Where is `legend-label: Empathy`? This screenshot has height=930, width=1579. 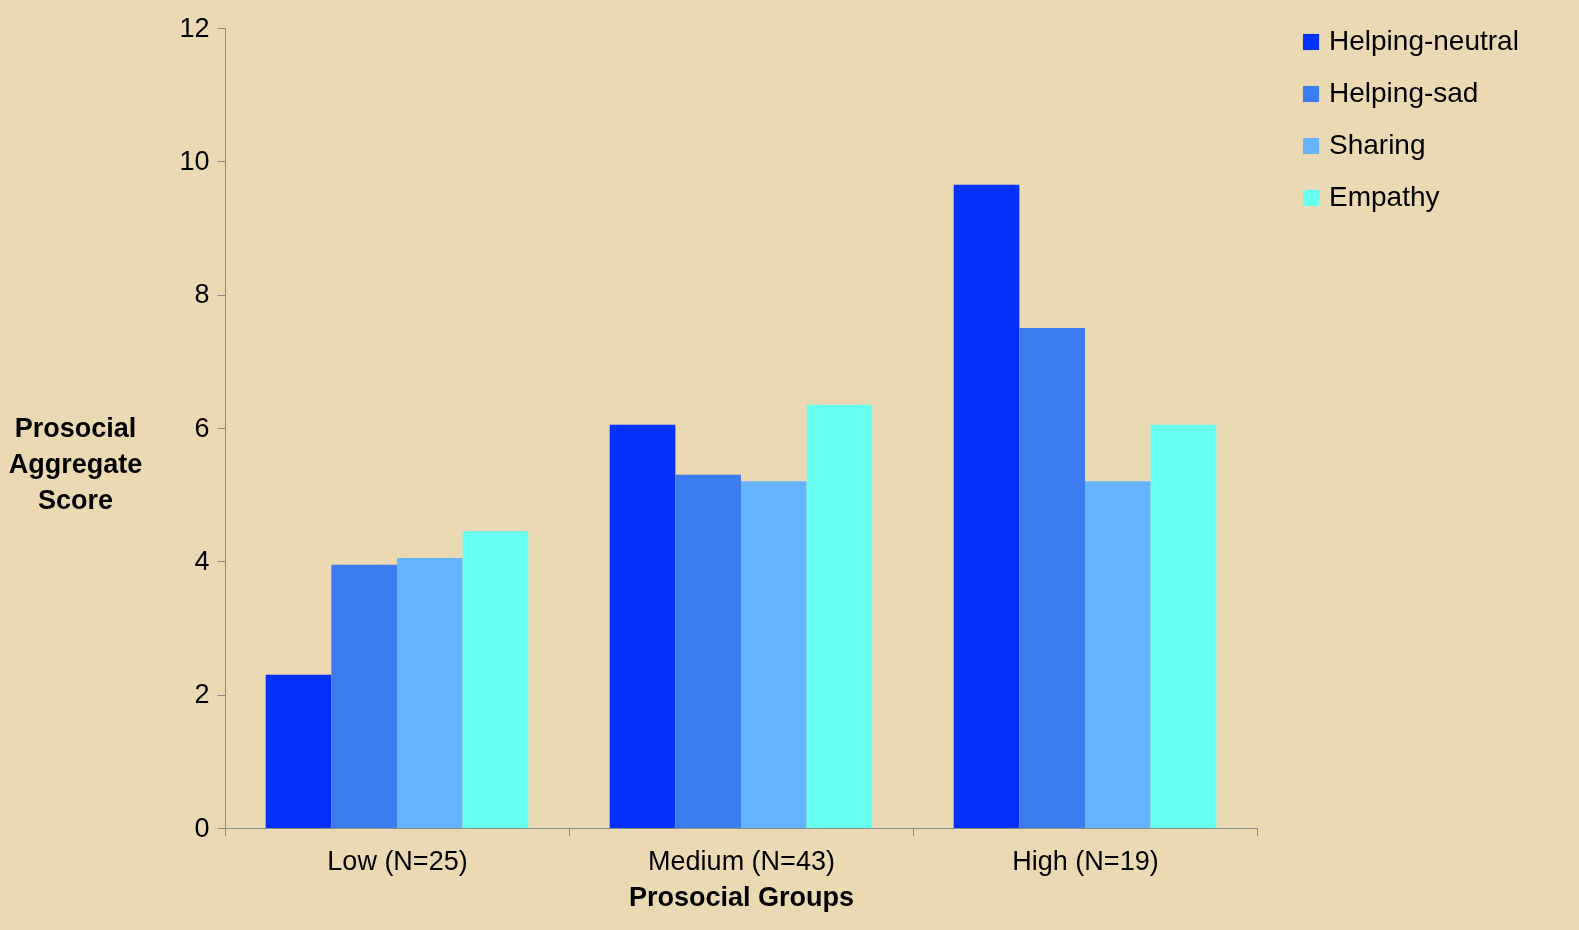
legend-label: Empathy is located at coordinates (1384, 196).